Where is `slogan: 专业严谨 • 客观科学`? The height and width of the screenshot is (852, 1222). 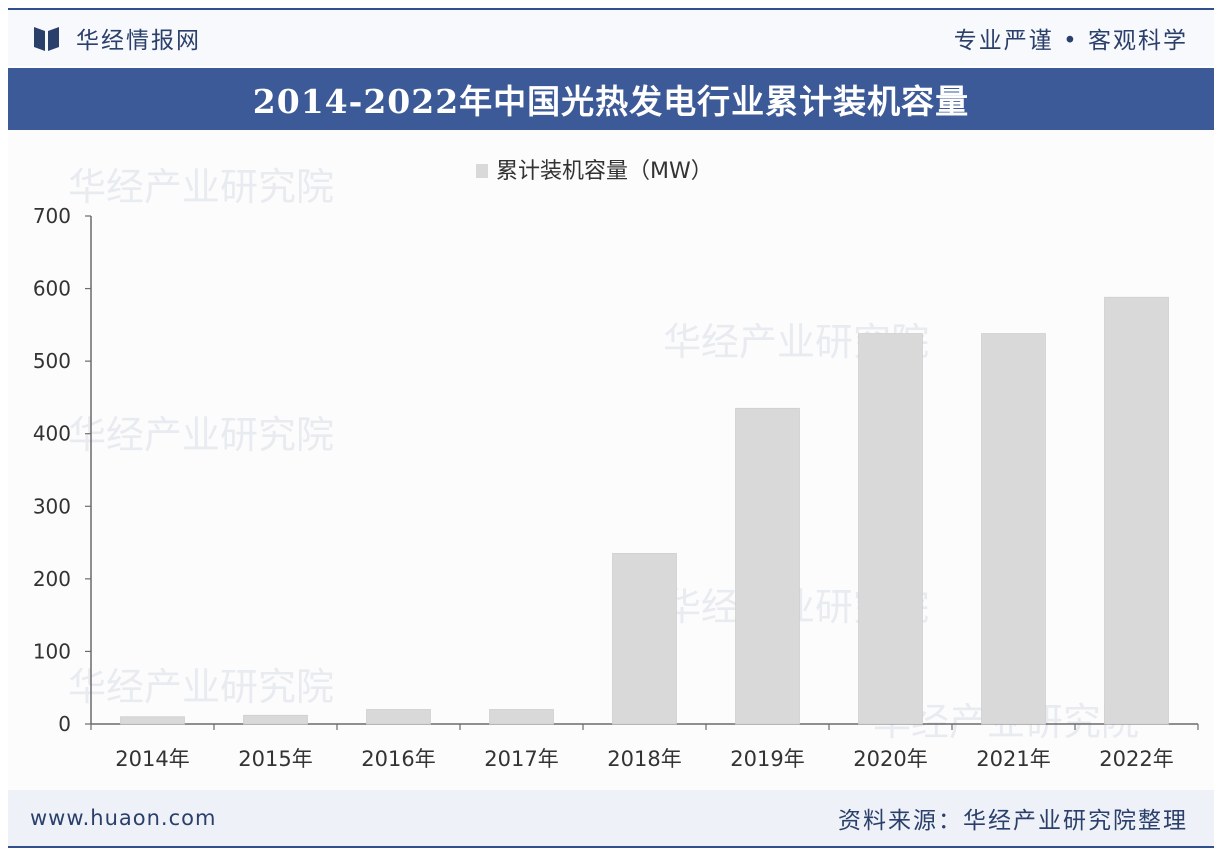 slogan: 专业严谨 • 客观科学 is located at coordinates (1070, 41).